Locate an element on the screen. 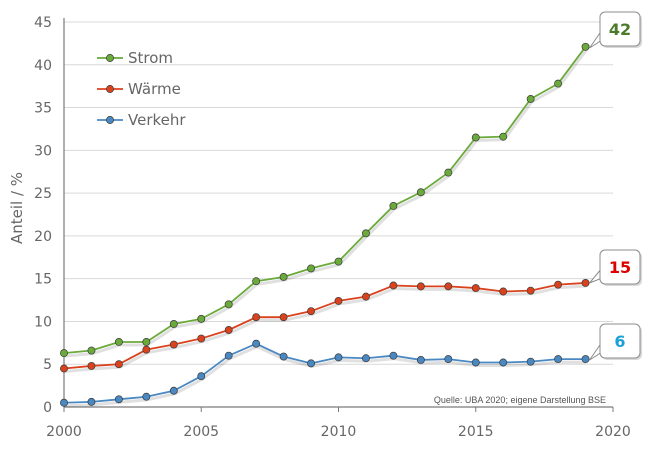 The width and height of the screenshot is (650, 450). x-tick-label: 2015 is located at coordinates (476, 432).